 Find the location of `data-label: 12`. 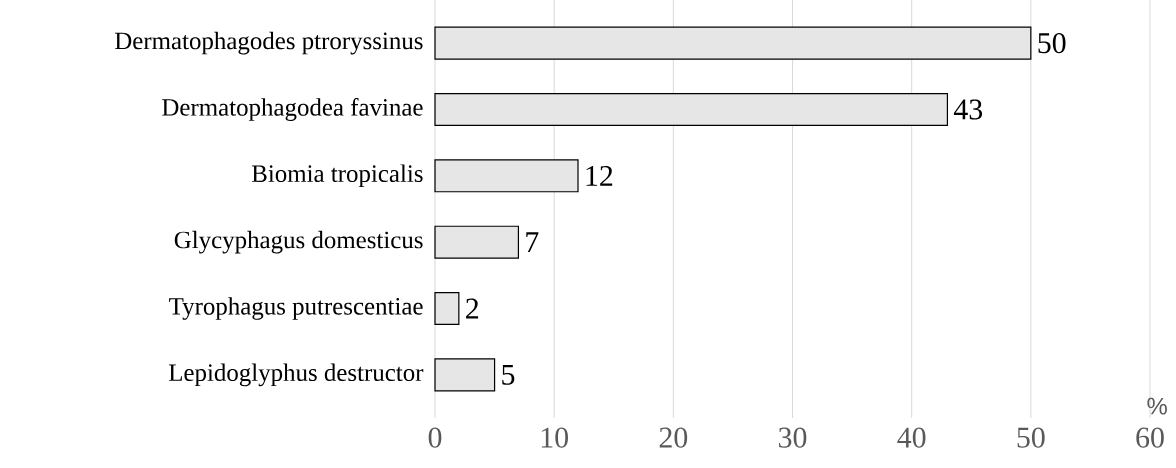

data-label: 12 is located at coordinates (599, 175).